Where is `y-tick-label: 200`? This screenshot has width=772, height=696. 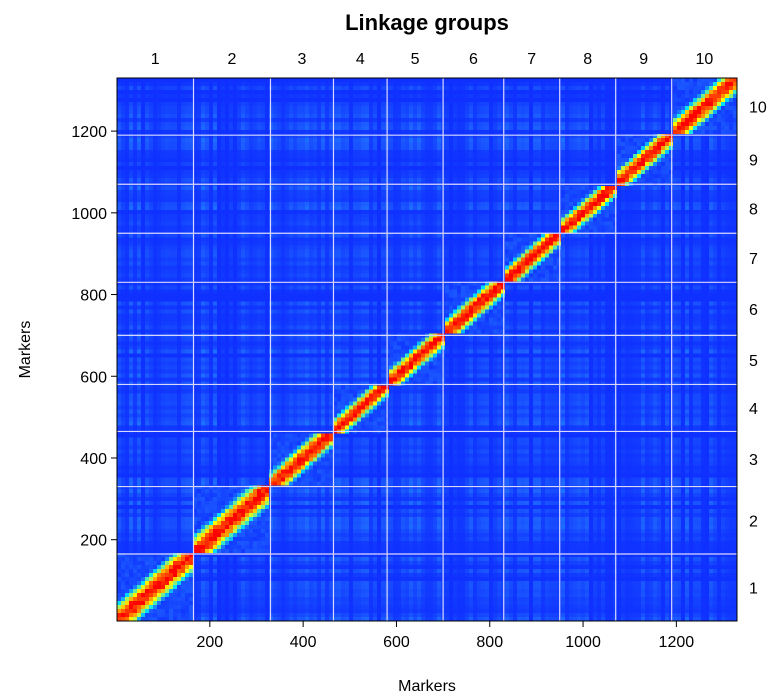
y-tick-label: 200 is located at coordinates (93, 541).